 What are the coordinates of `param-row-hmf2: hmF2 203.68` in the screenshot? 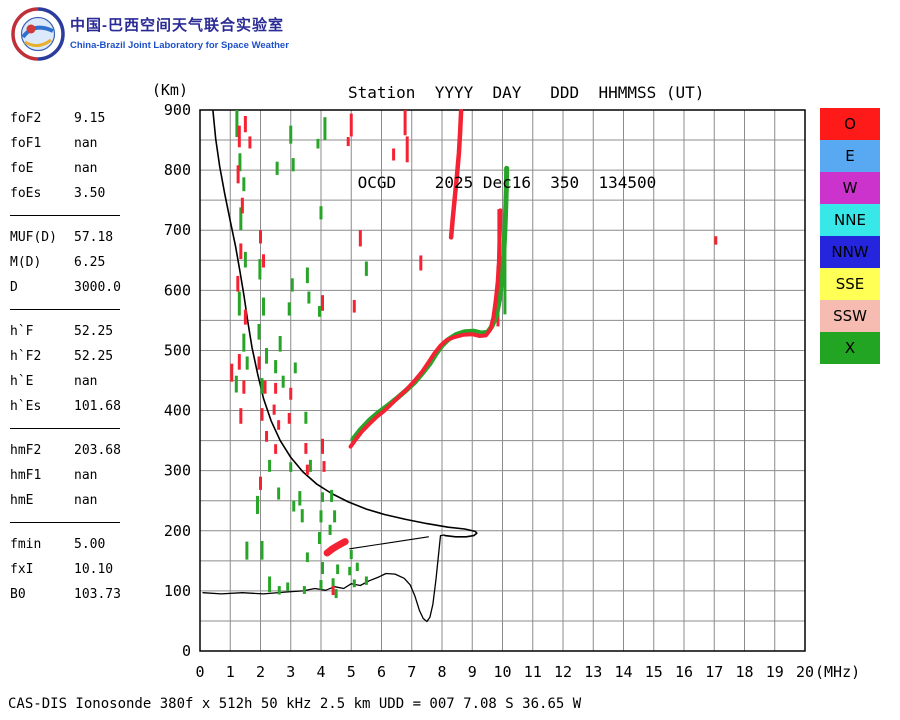 It's located at (65, 450).